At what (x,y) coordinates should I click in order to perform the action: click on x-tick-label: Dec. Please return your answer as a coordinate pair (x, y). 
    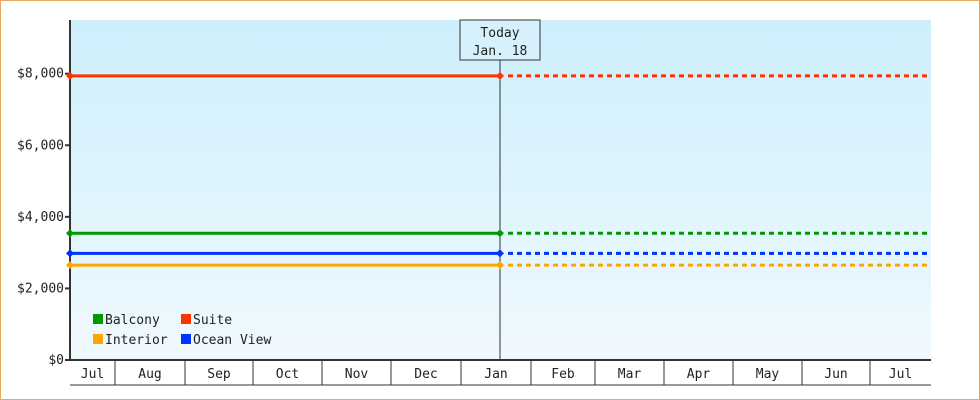
    Looking at the image, I should click on (425, 374).